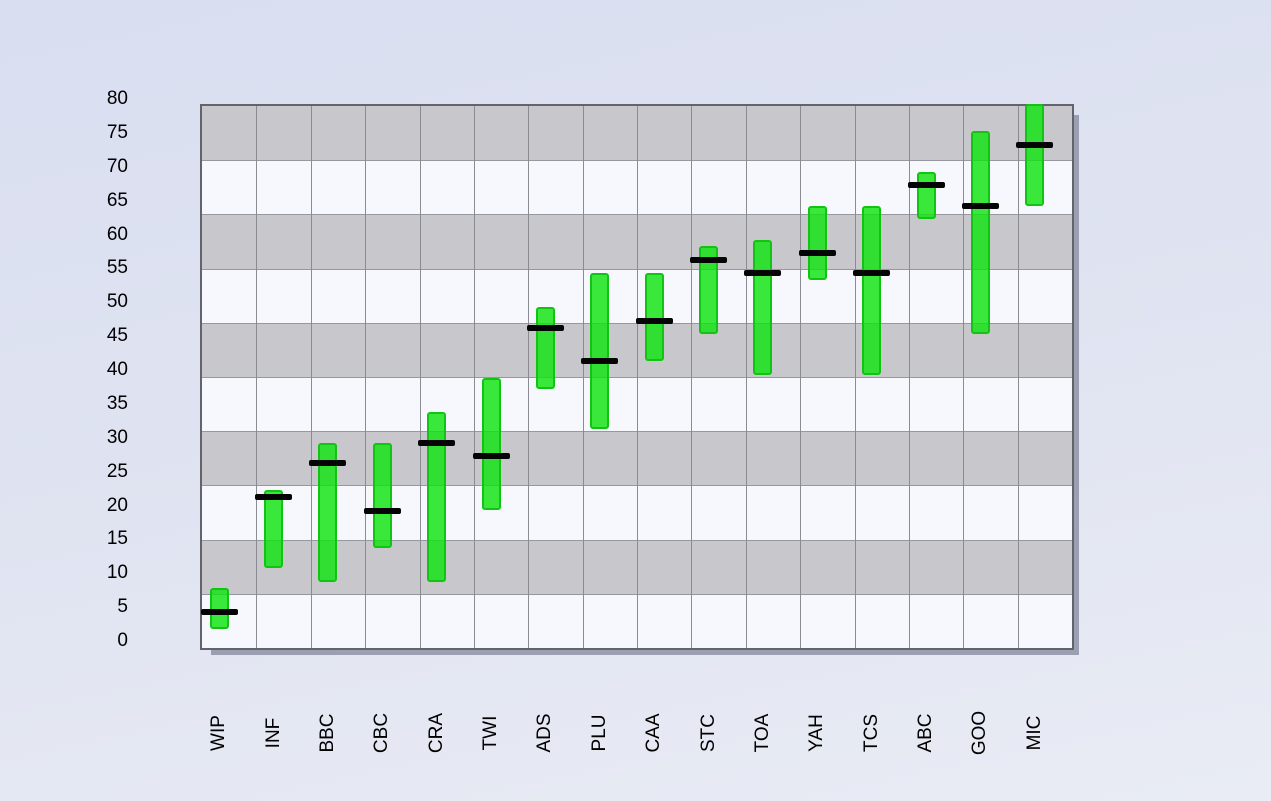  I want to click on range-bar-twi, so click(491, 444).